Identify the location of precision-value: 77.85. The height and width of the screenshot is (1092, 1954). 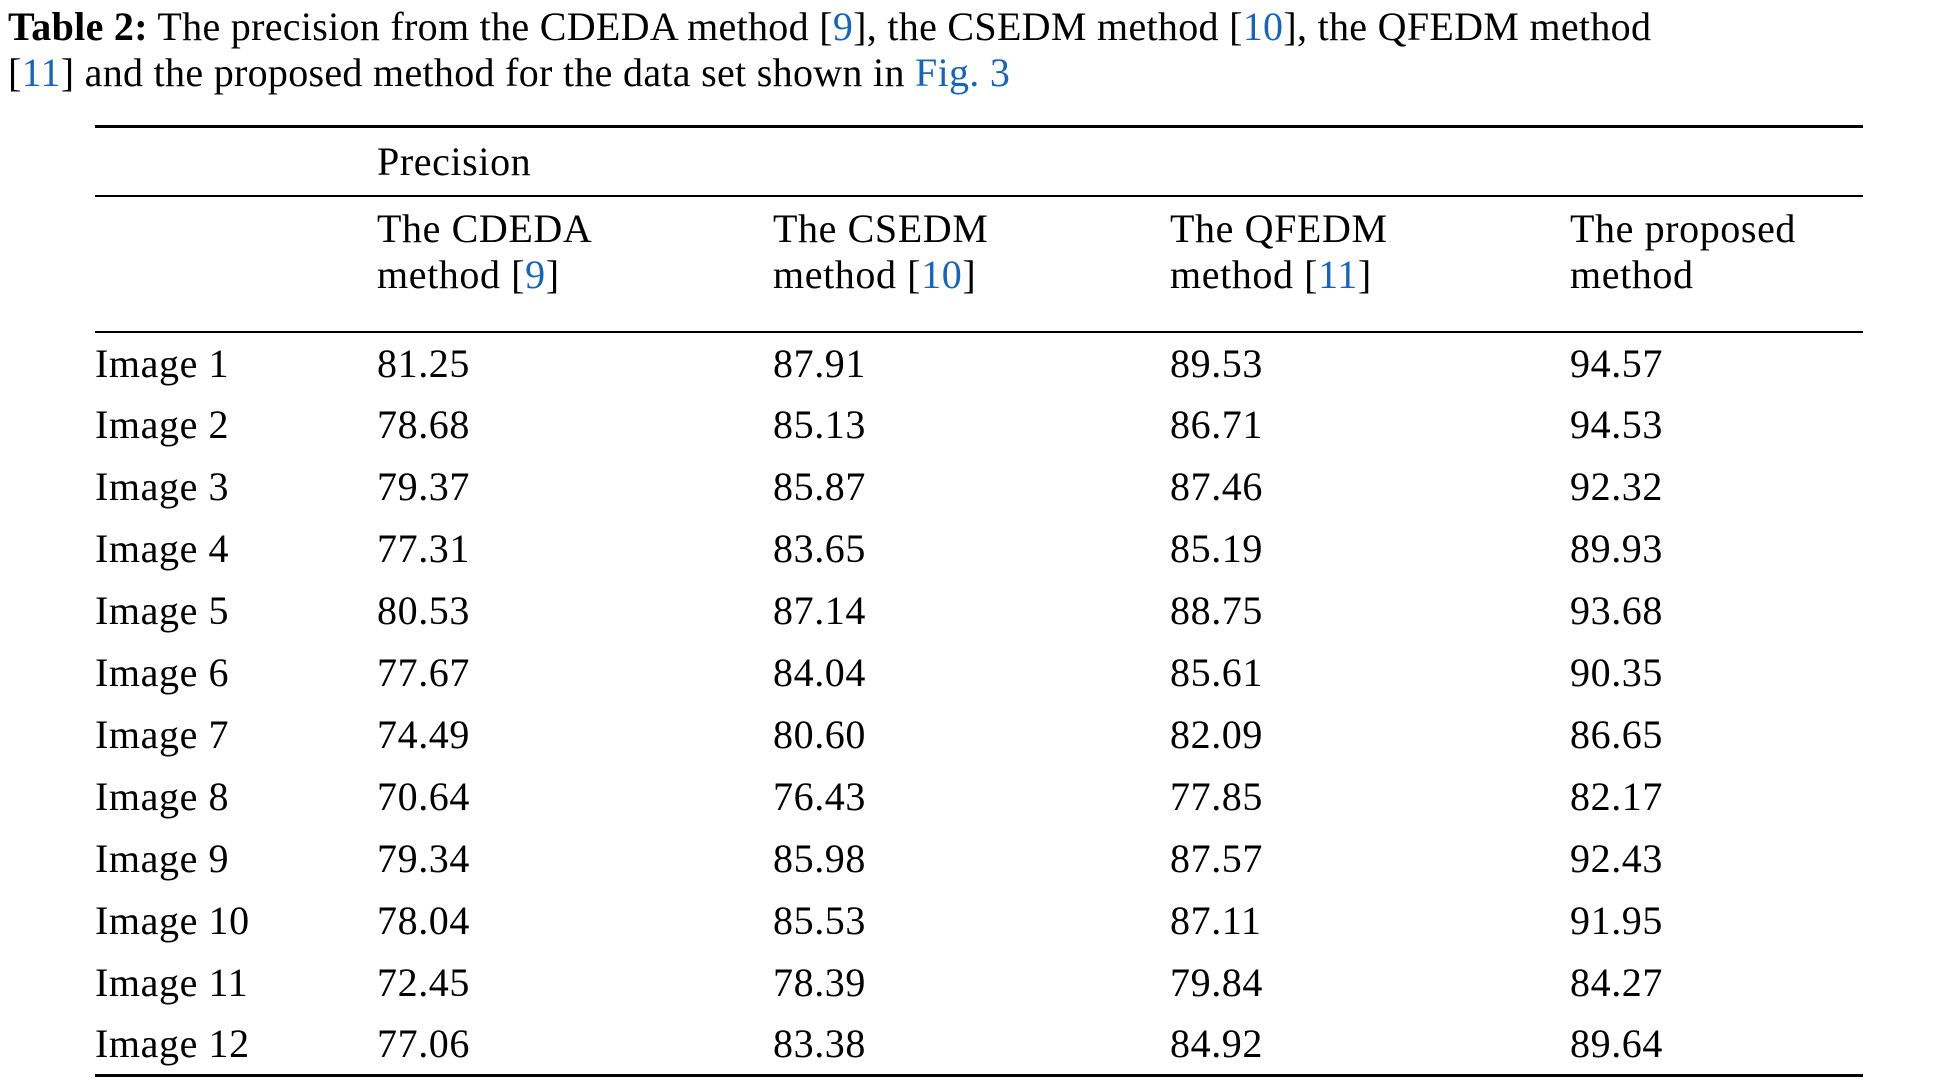
(1216, 796).